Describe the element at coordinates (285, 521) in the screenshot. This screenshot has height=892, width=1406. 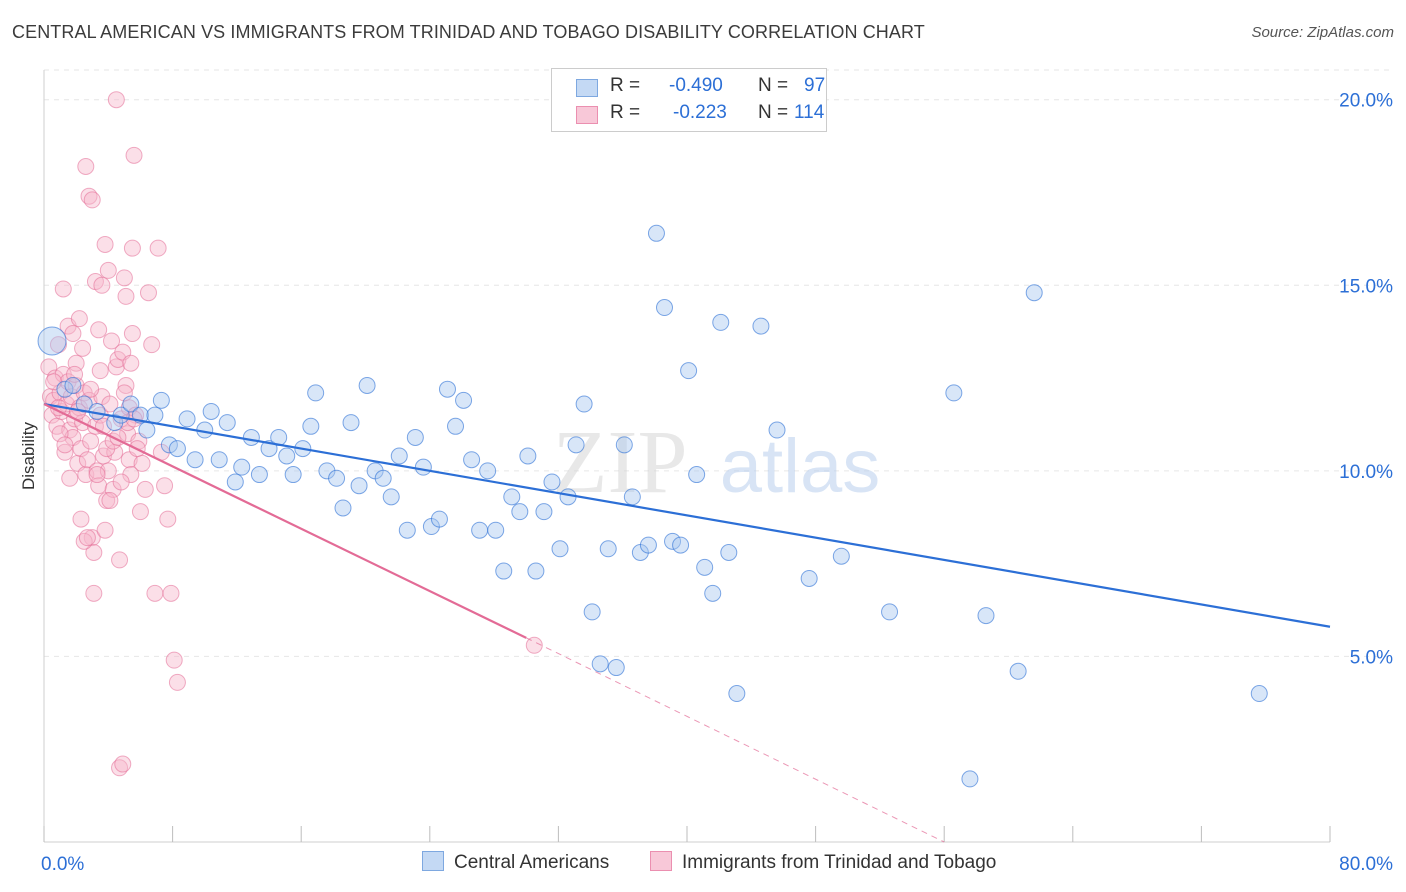
I see `trend-line-trinidad-tobago` at that location.